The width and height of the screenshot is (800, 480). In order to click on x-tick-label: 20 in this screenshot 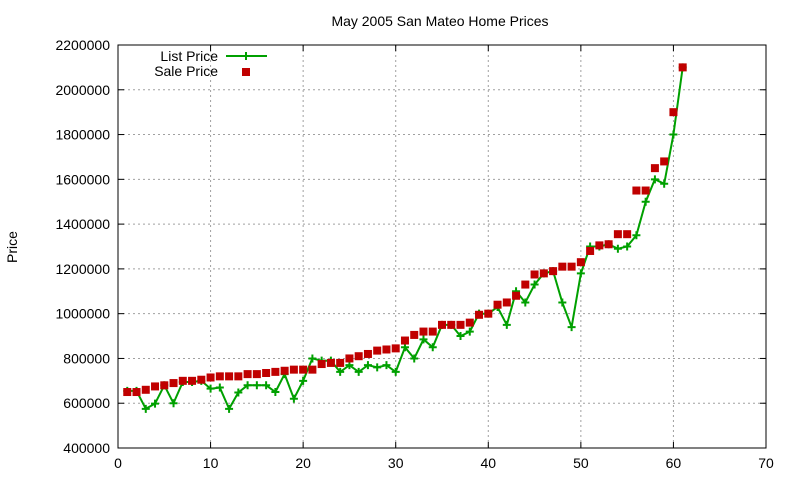, I will do `click(303, 463)`.